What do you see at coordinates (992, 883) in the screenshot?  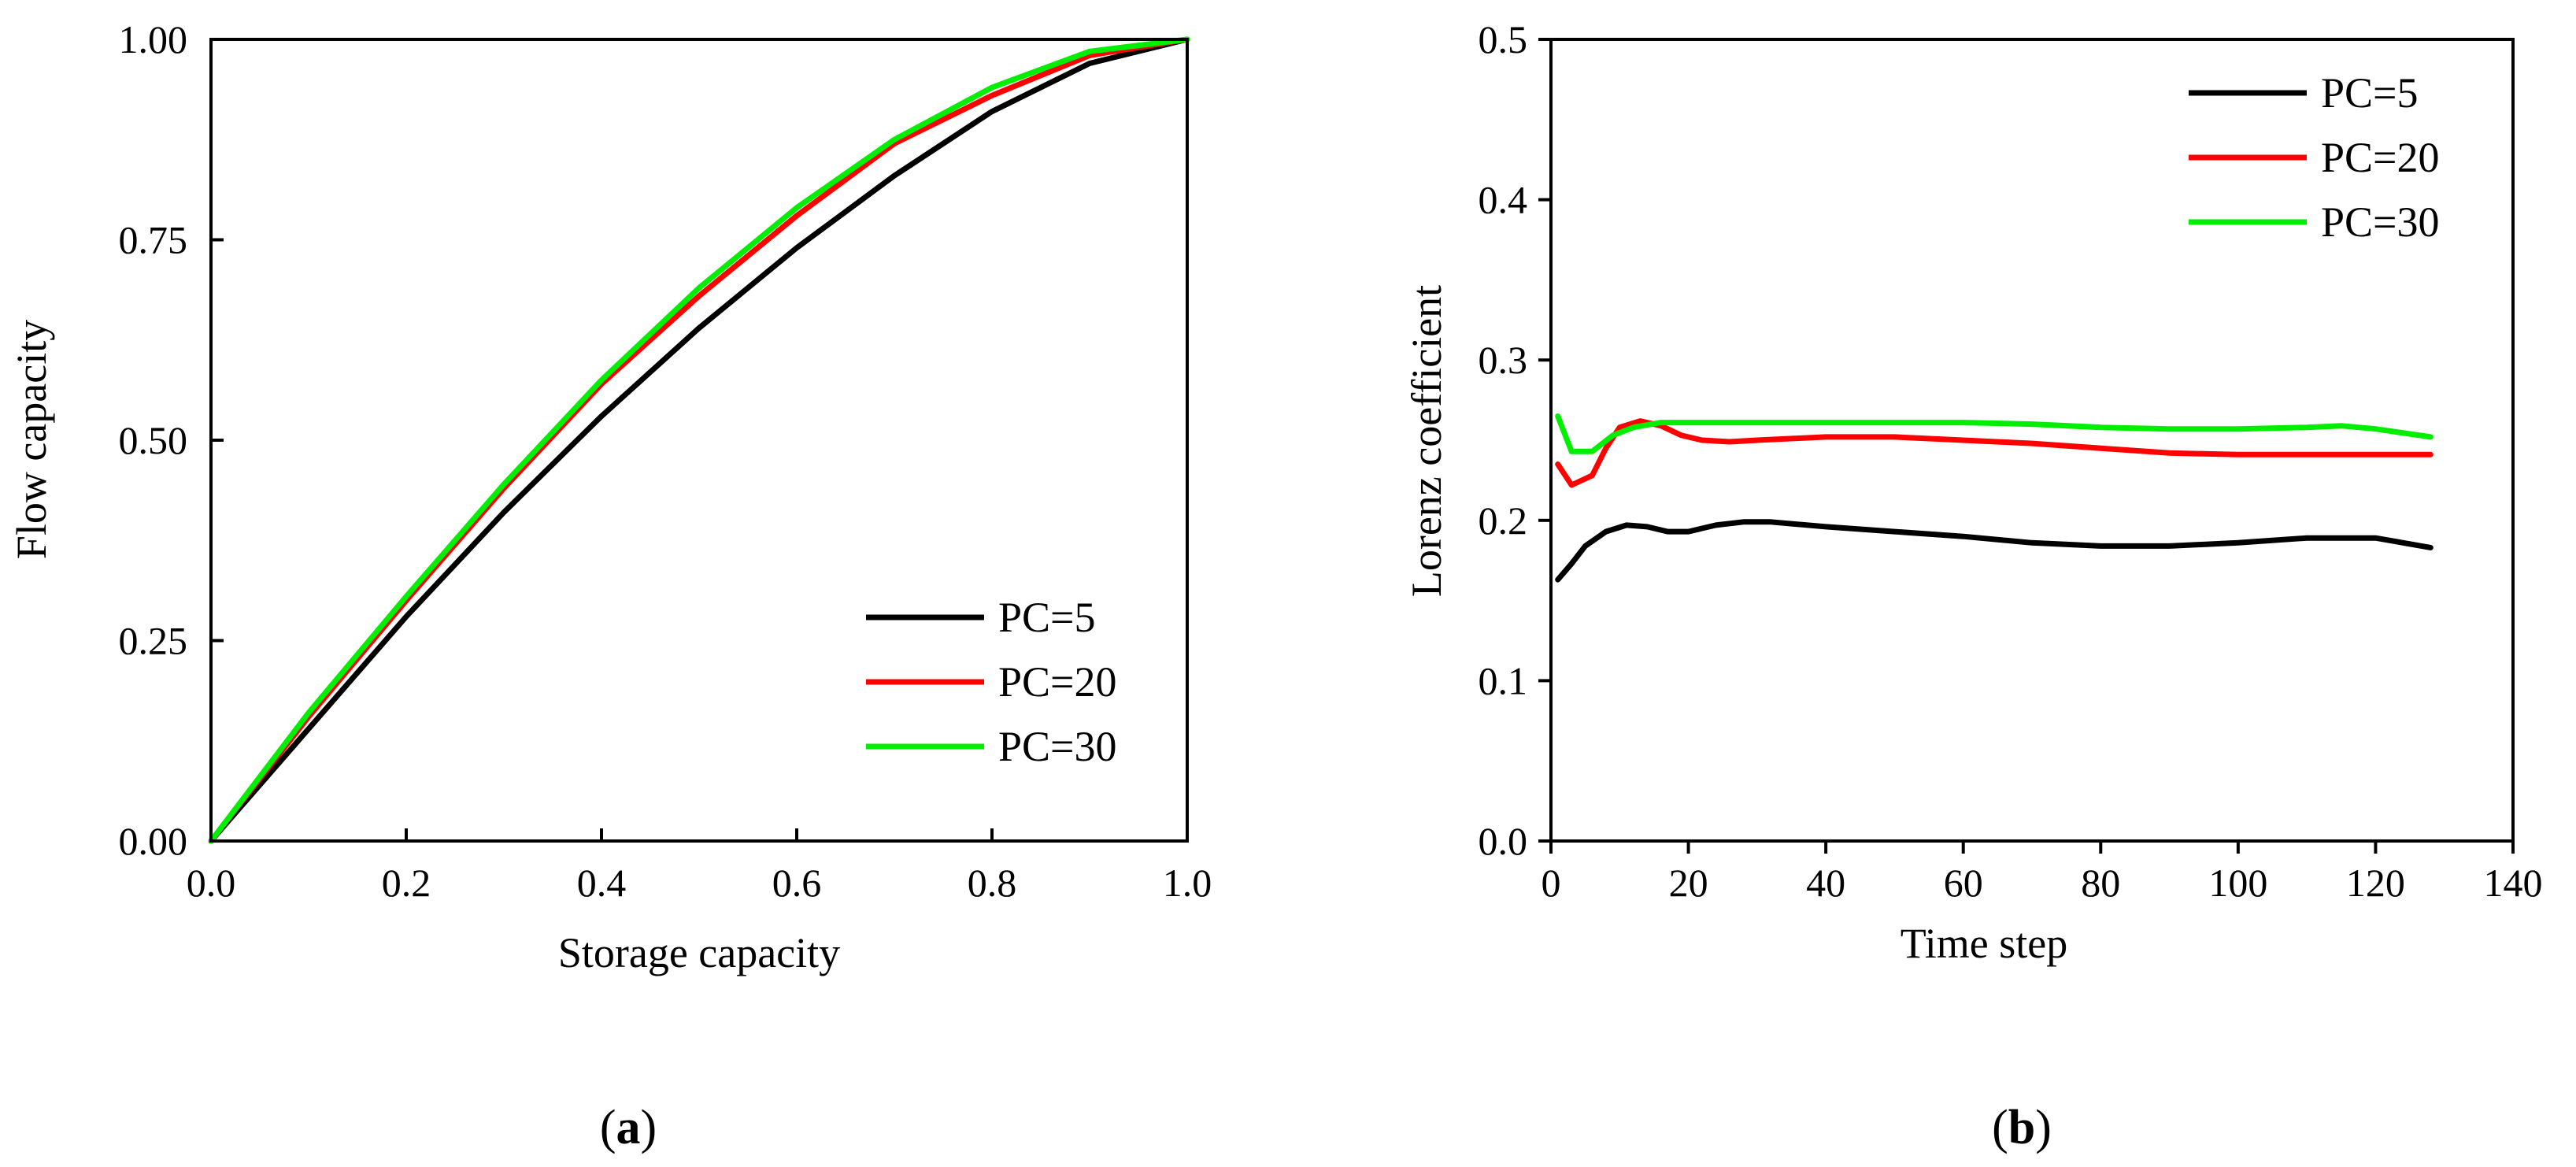 I see `chart-a-xtick-label: 0.8` at bounding box center [992, 883].